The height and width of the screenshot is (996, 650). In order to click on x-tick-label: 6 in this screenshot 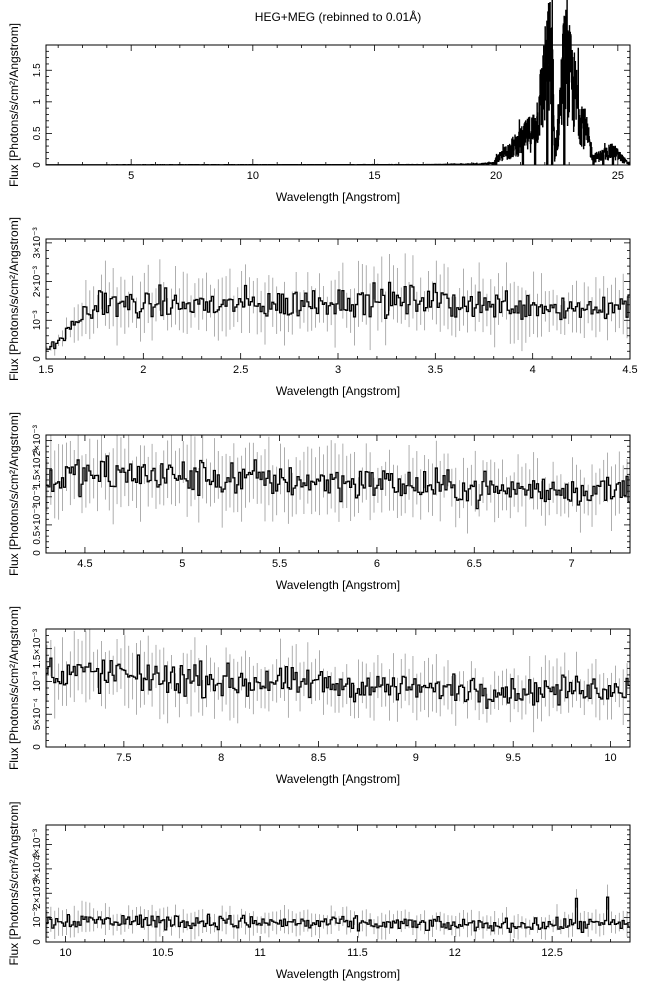, I will do `click(377, 564)`.